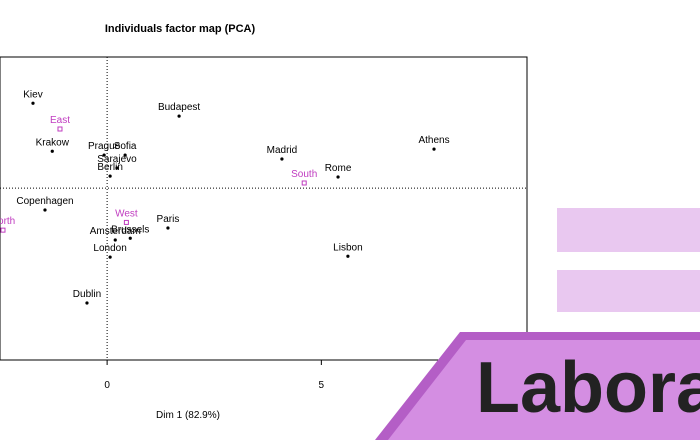 The height and width of the screenshot is (445, 700). What do you see at coordinates (125, 146) in the screenshot?
I see `point-label: Sofia` at bounding box center [125, 146].